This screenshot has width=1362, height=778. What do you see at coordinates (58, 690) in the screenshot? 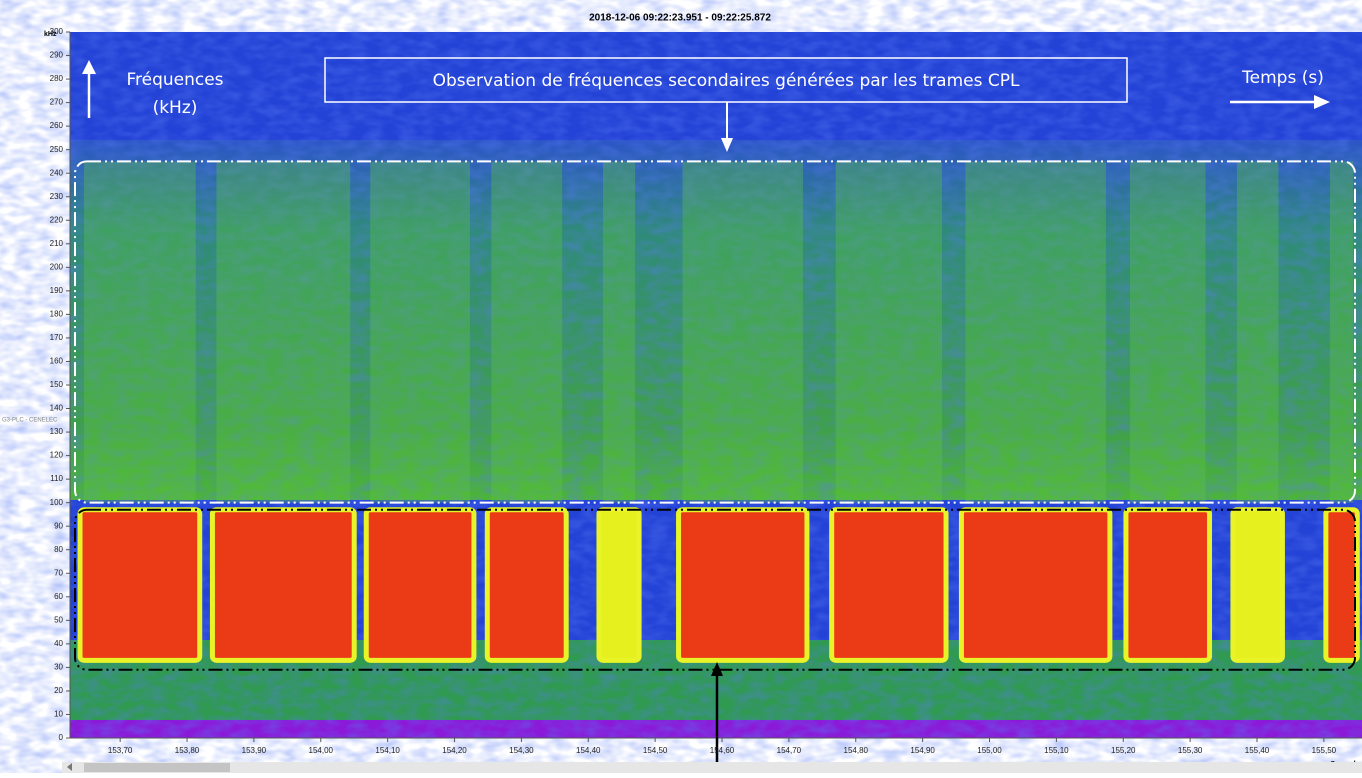
I see `y-tick-label: 20` at bounding box center [58, 690].